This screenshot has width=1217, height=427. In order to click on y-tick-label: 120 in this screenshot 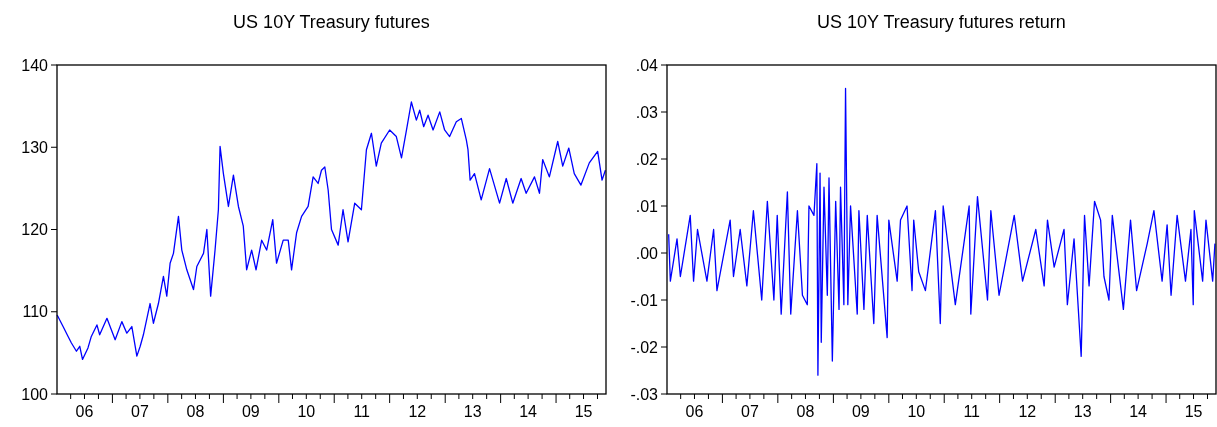, I will do `click(35, 230)`.